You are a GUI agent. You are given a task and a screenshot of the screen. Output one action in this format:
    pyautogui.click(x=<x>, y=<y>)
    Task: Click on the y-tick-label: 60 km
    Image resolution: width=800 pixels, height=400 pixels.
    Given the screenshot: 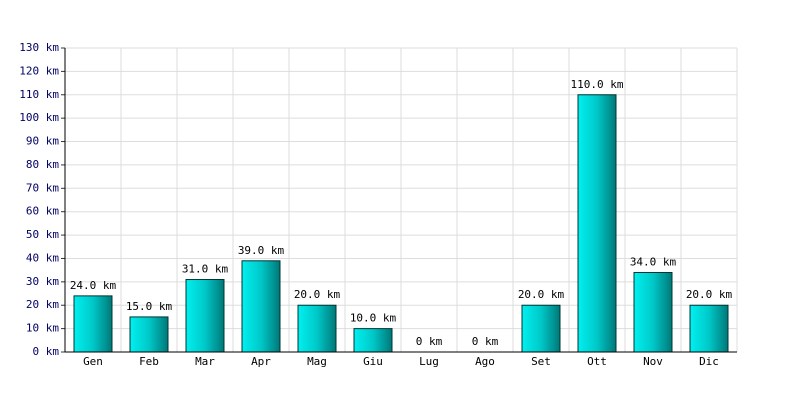 What is the action you would take?
    pyautogui.click(x=42, y=211)
    